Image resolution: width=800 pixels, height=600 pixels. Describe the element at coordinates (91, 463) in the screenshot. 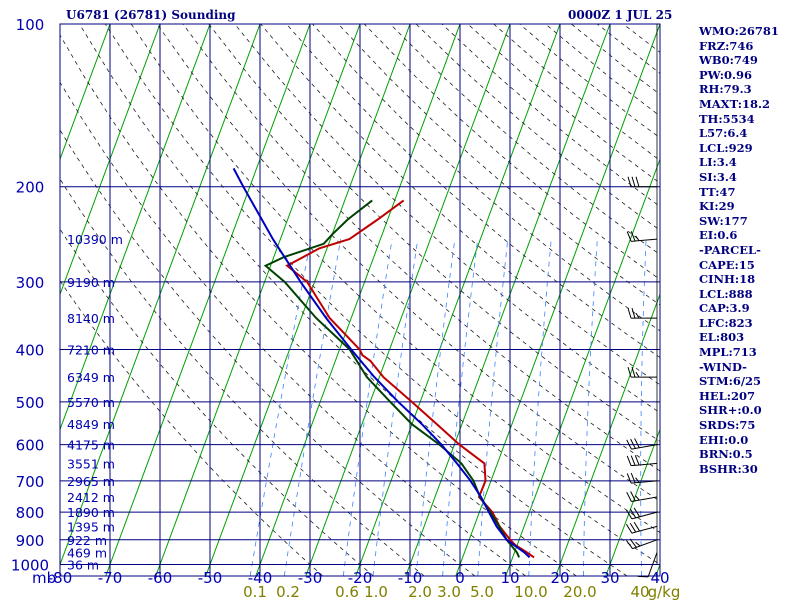

I see `height-label: 3551 m` at that location.